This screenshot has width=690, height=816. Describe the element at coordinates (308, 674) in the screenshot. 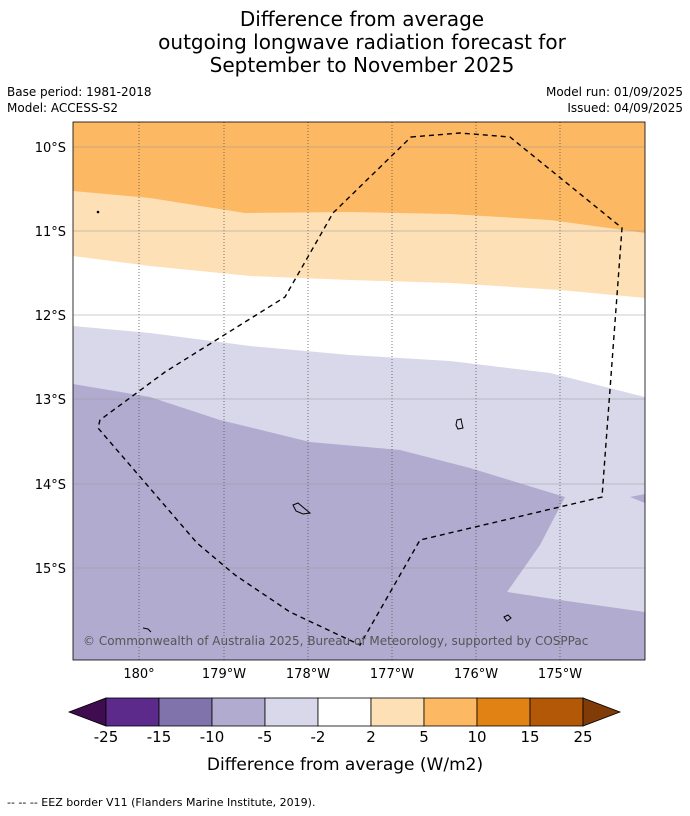

I see `lon-tick: 178°W` at that location.